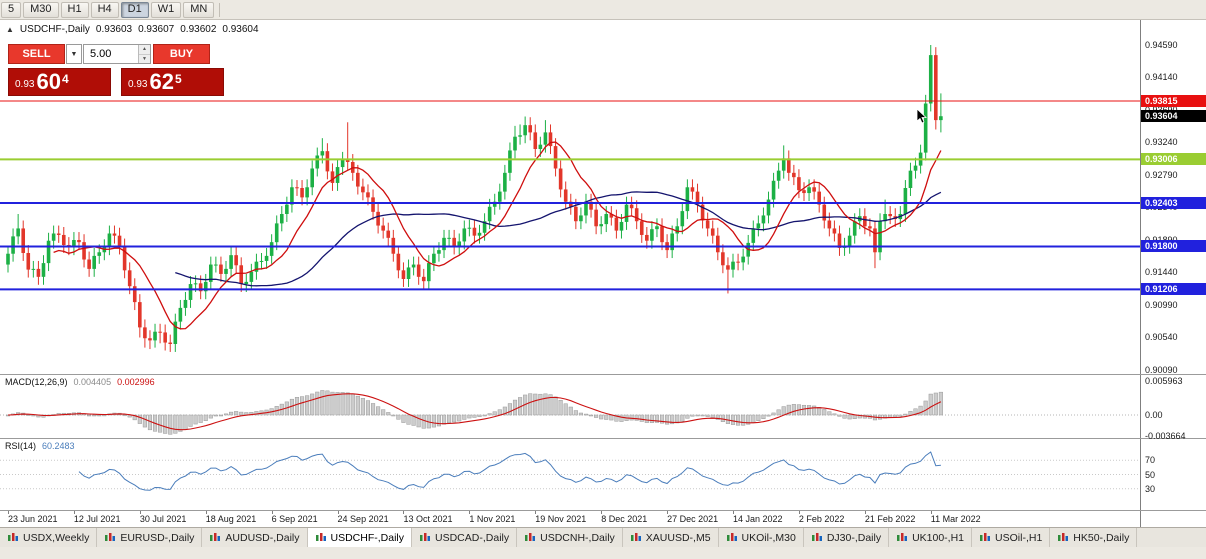 The width and height of the screenshot is (1206, 559). Describe the element at coordinates (92, 382) in the screenshot. I see `macd-main-value: 0.004405` at that location.